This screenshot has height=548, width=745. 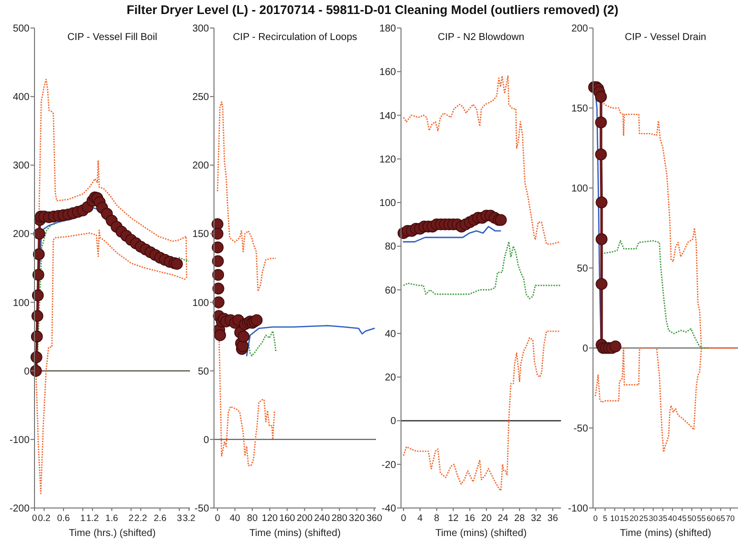 I want to click on x-tick-label: 32, so click(x=536, y=518).